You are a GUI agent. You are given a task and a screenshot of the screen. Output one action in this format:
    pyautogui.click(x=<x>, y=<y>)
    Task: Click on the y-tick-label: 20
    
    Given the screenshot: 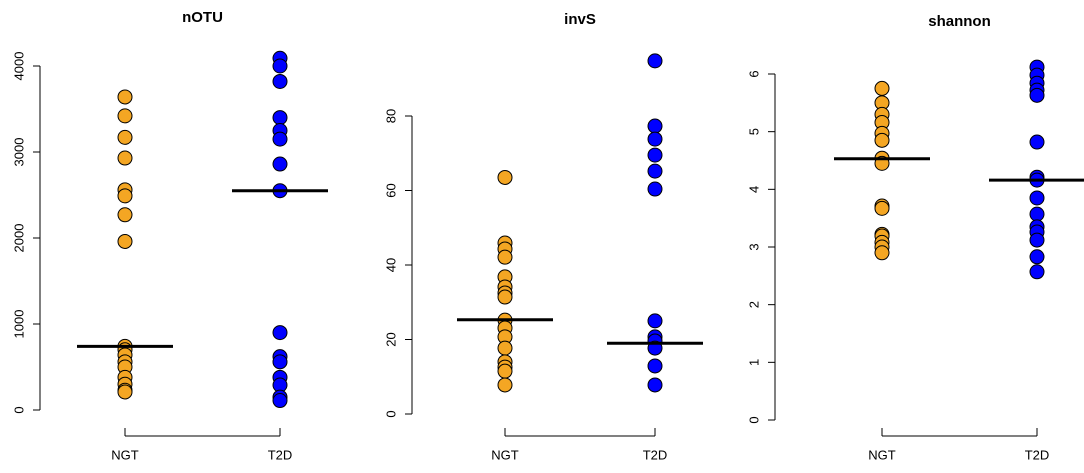 What is the action you would take?
    pyautogui.click(x=390, y=339)
    